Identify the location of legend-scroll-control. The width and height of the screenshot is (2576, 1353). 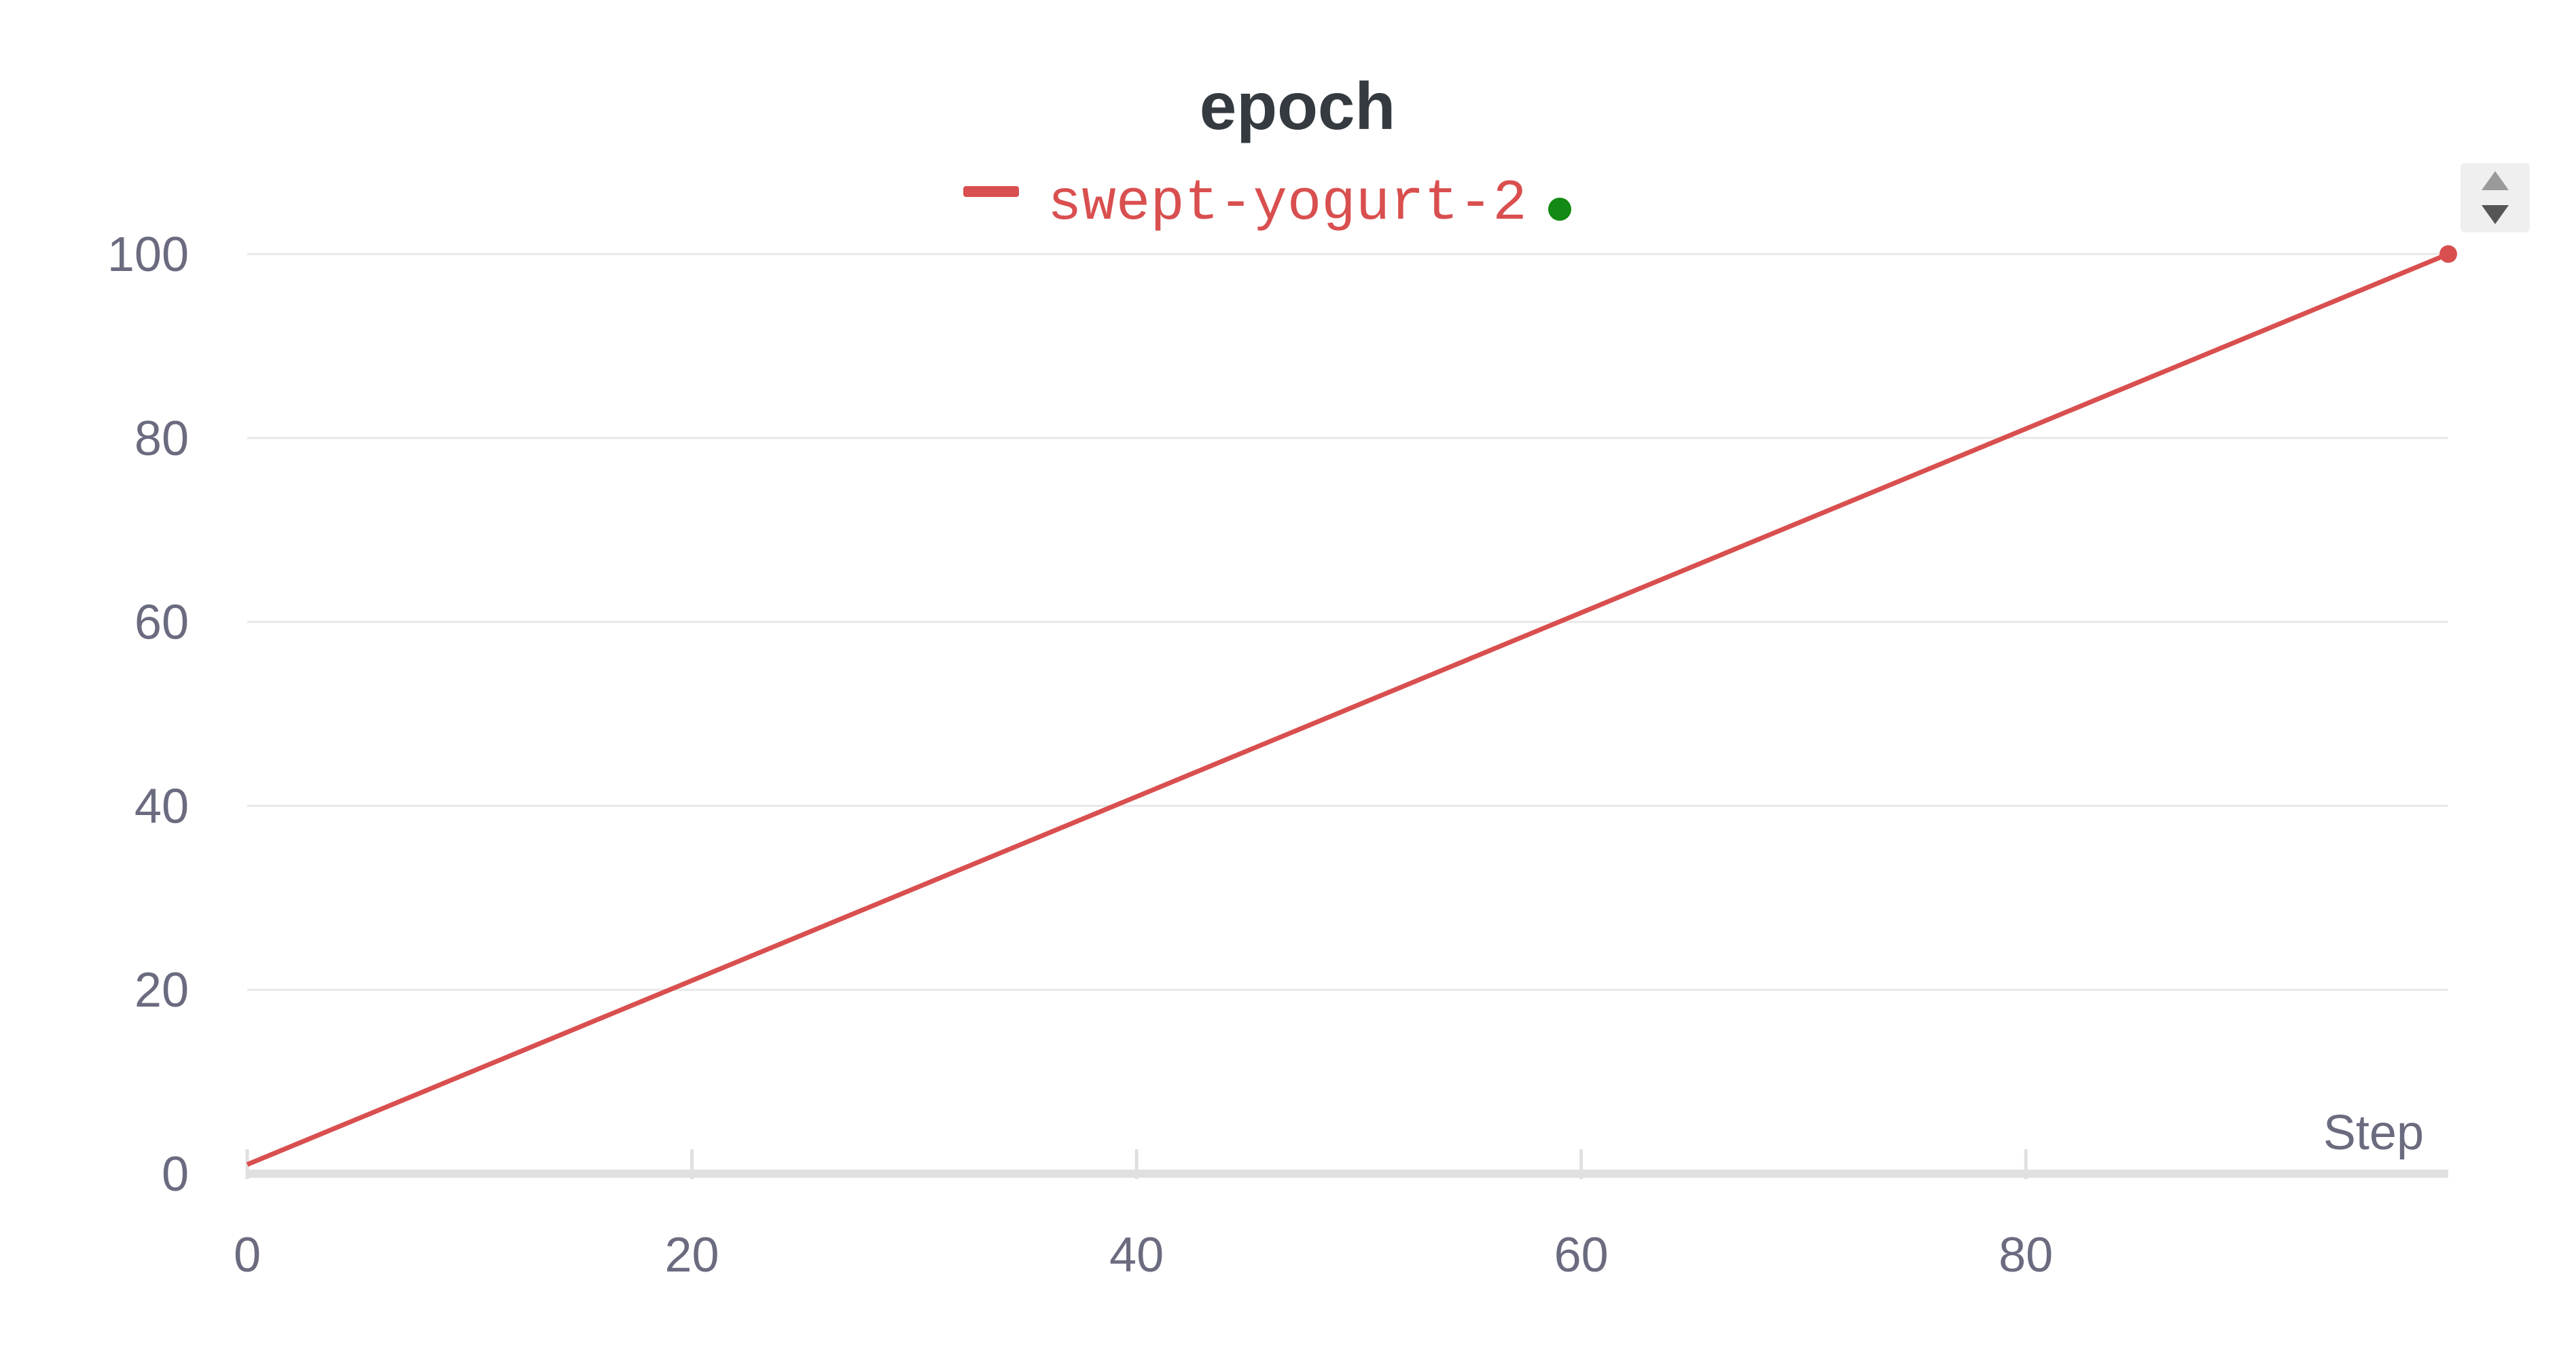
(2495, 197).